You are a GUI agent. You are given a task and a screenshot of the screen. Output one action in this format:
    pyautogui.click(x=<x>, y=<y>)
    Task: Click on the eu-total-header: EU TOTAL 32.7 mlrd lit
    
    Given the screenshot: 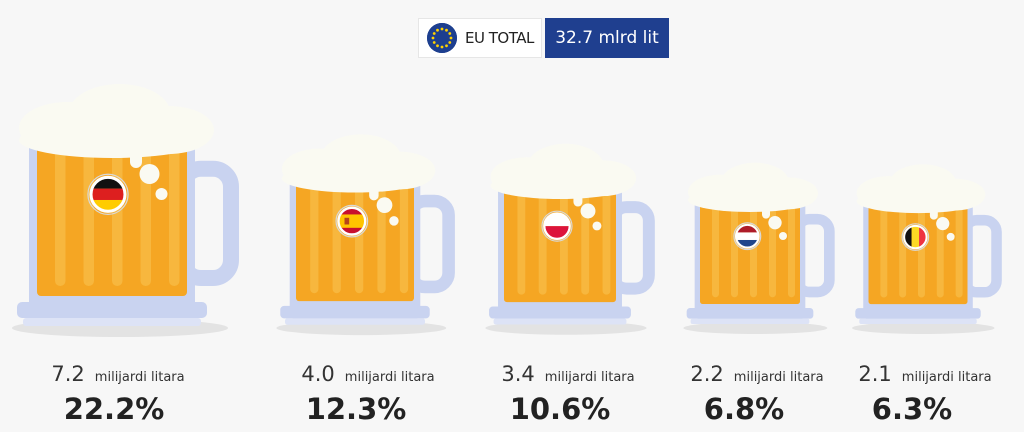 What is the action you would take?
    pyautogui.click(x=543, y=38)
    